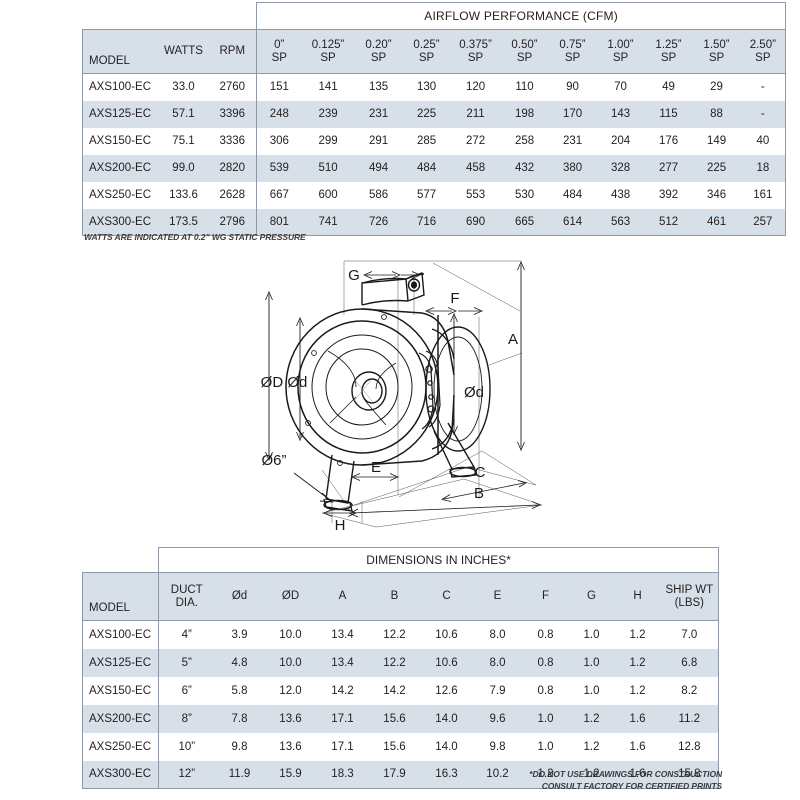 This screenshot has width=800, height=800. What do you see at coordinates (524, 87) in the screenshot?
I see `airflow-cell-cfm: 110` at bounding box center [524, 87].